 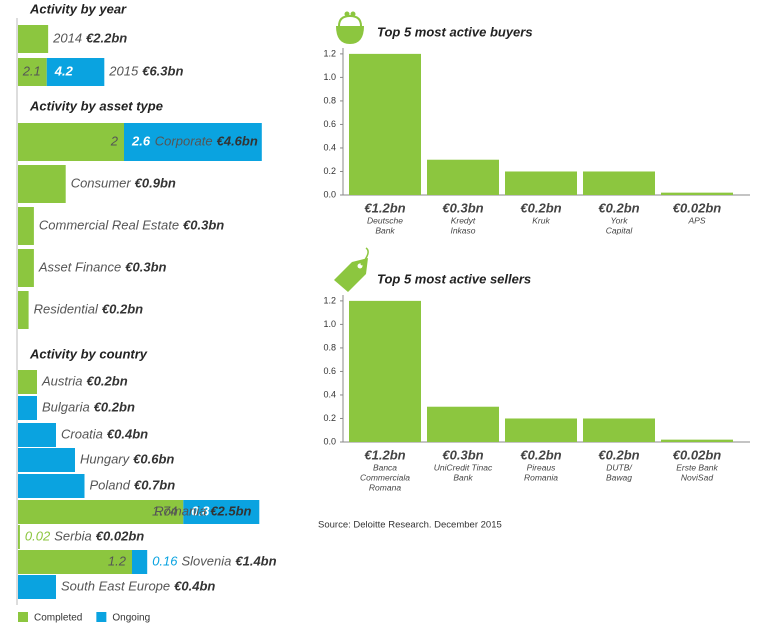 I want to click on segment-label: 0.02, so click(x=38, y=535).